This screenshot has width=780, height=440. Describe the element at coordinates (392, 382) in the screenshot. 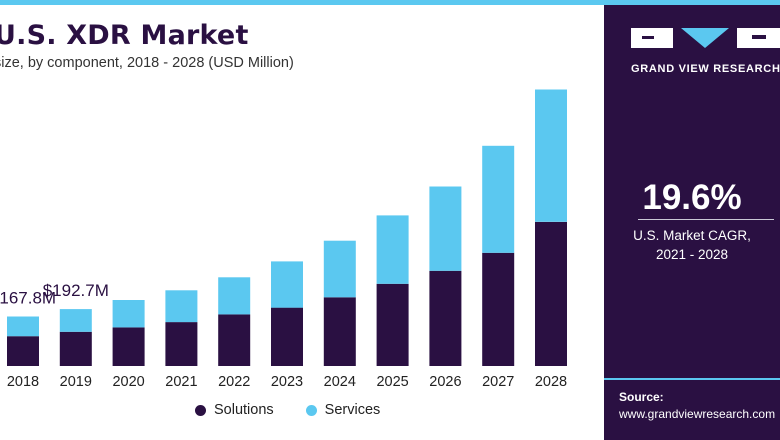

I see `x-tick-label-2025: 2025` at that location.